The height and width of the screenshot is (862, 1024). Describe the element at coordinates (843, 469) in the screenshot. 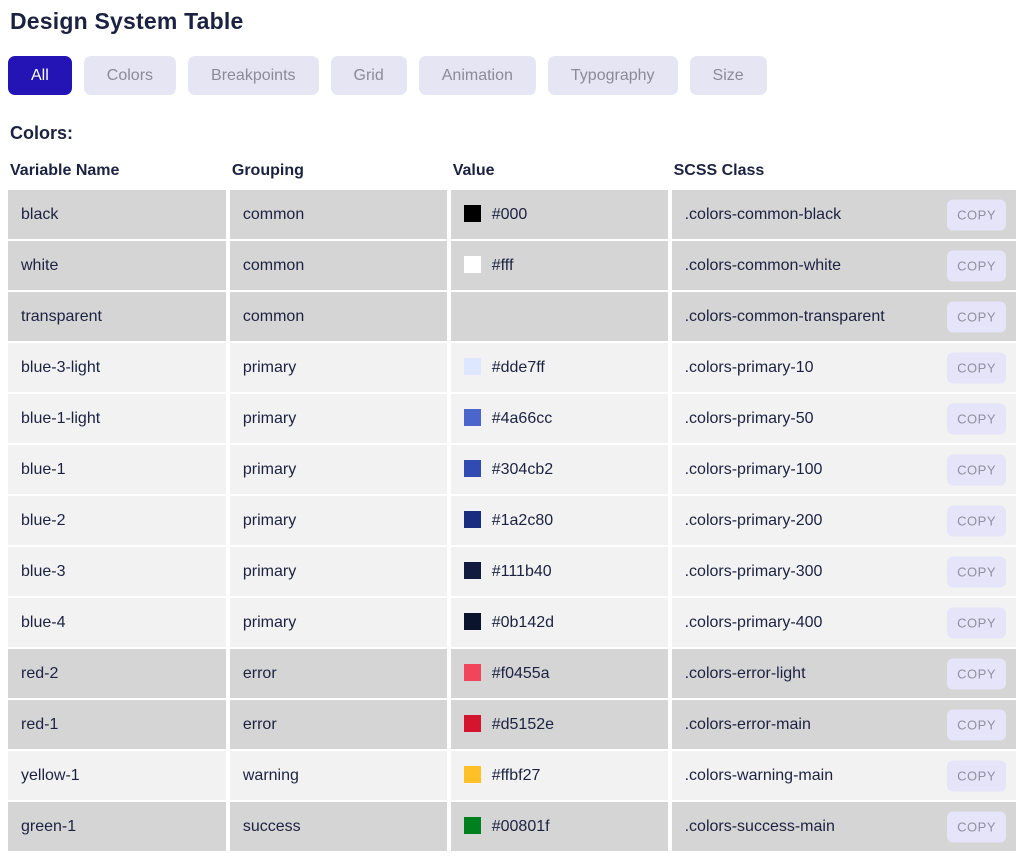

I see `scss-class-cell: .colors-primary-100 COPY` at that location.